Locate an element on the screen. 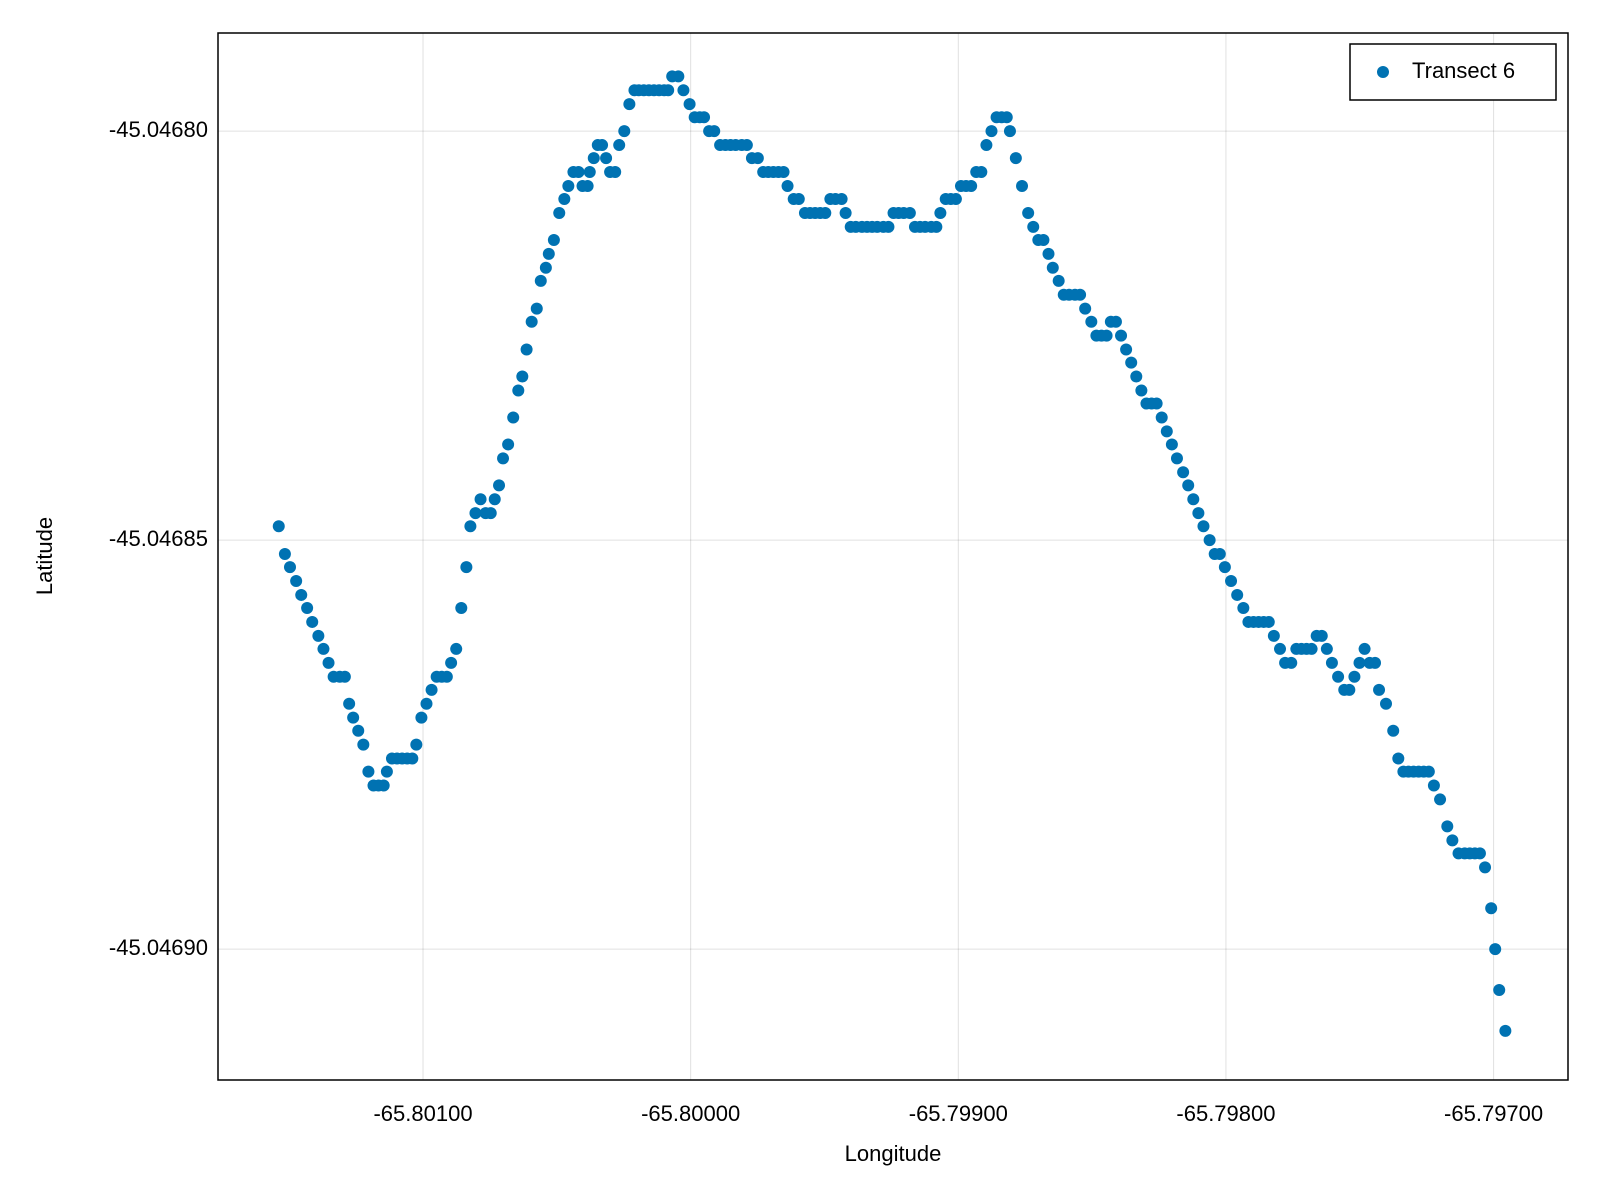 The width and height of the screenshot is (1600, 1200). y-tick-label: -45.04680 is located at coordinates (158, 129).